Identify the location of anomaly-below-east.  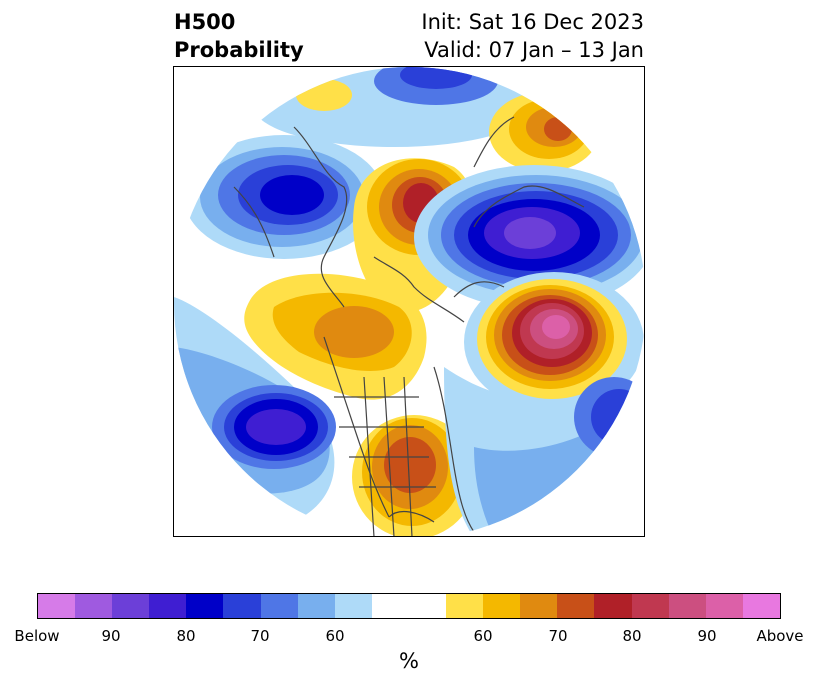
(529, 237).